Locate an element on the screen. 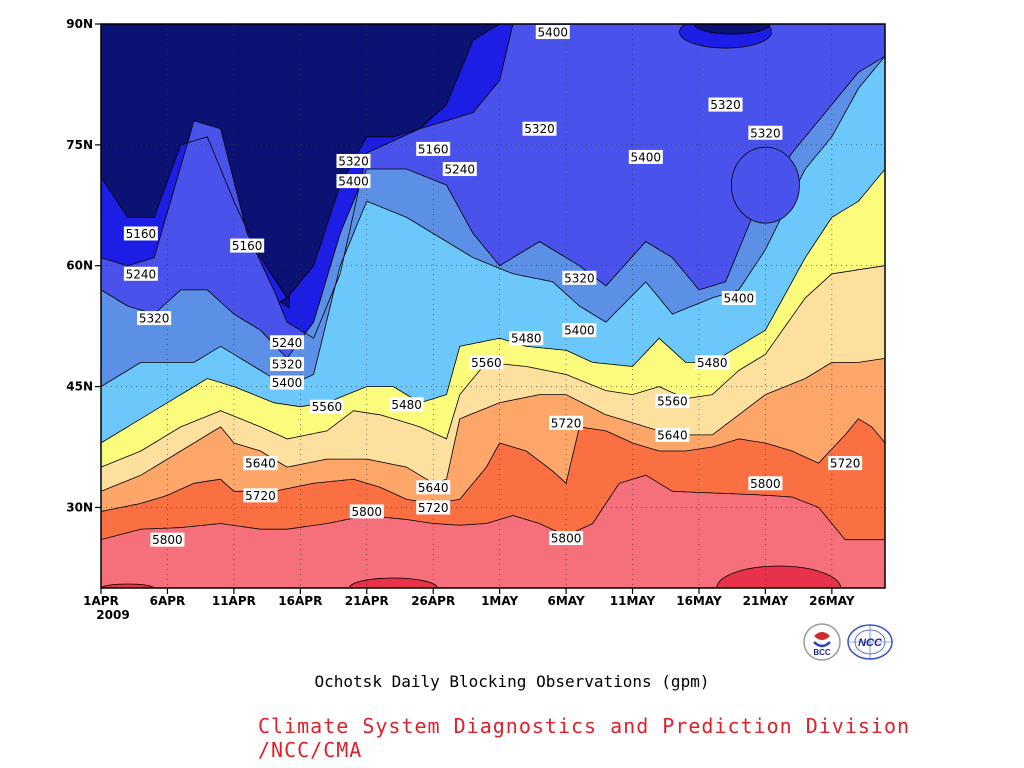 The width and height of the screenshot is (1024, 768). x-tick-label: 16APR is located at coordinates (300, 601).